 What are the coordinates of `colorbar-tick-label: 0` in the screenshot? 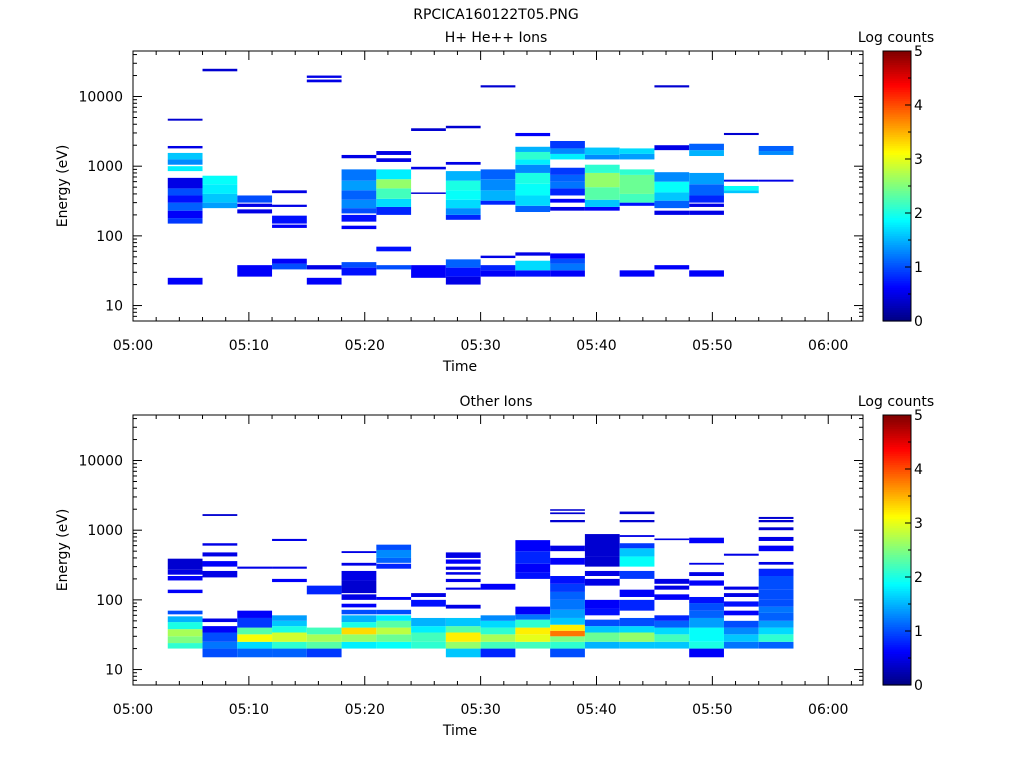 It's located at (918, 322).